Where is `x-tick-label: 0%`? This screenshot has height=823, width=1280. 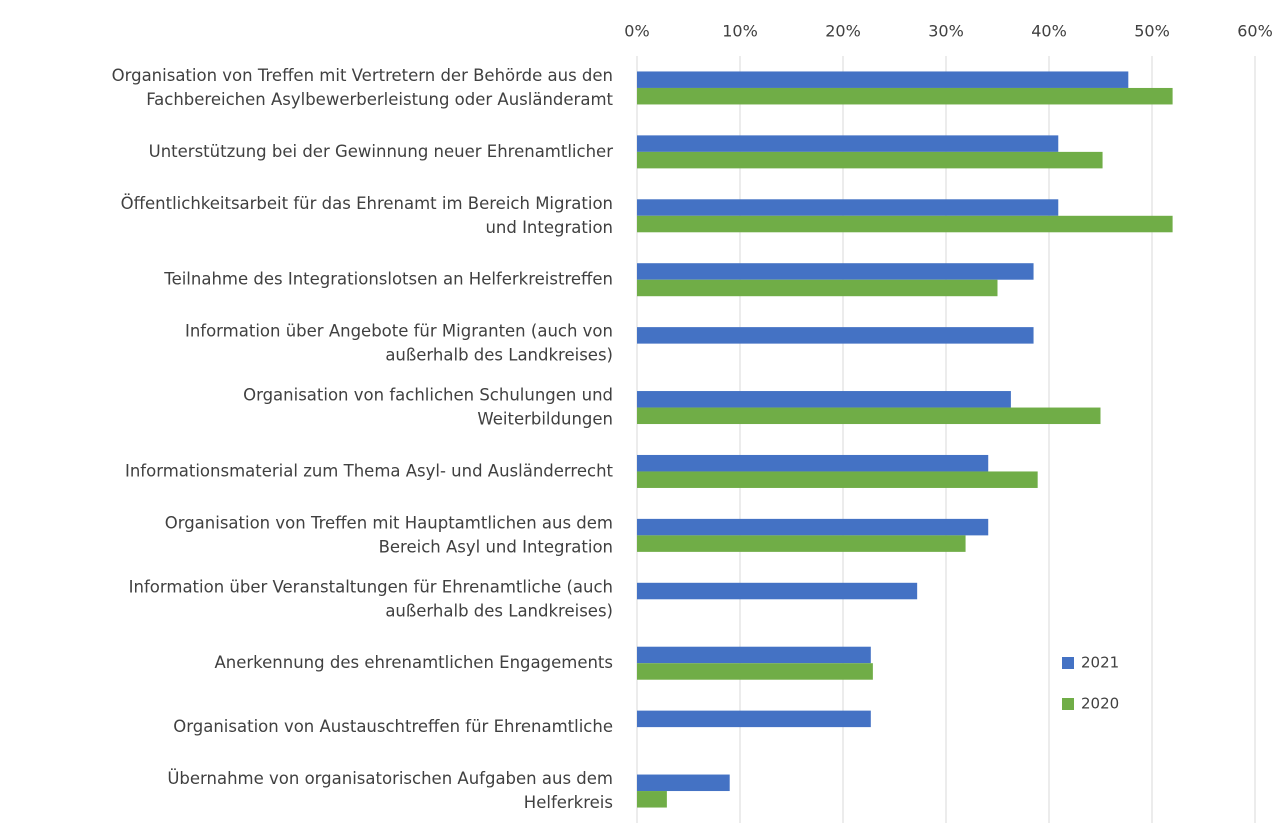 x-tick-label: 0% is located at coordinates (636, 31).